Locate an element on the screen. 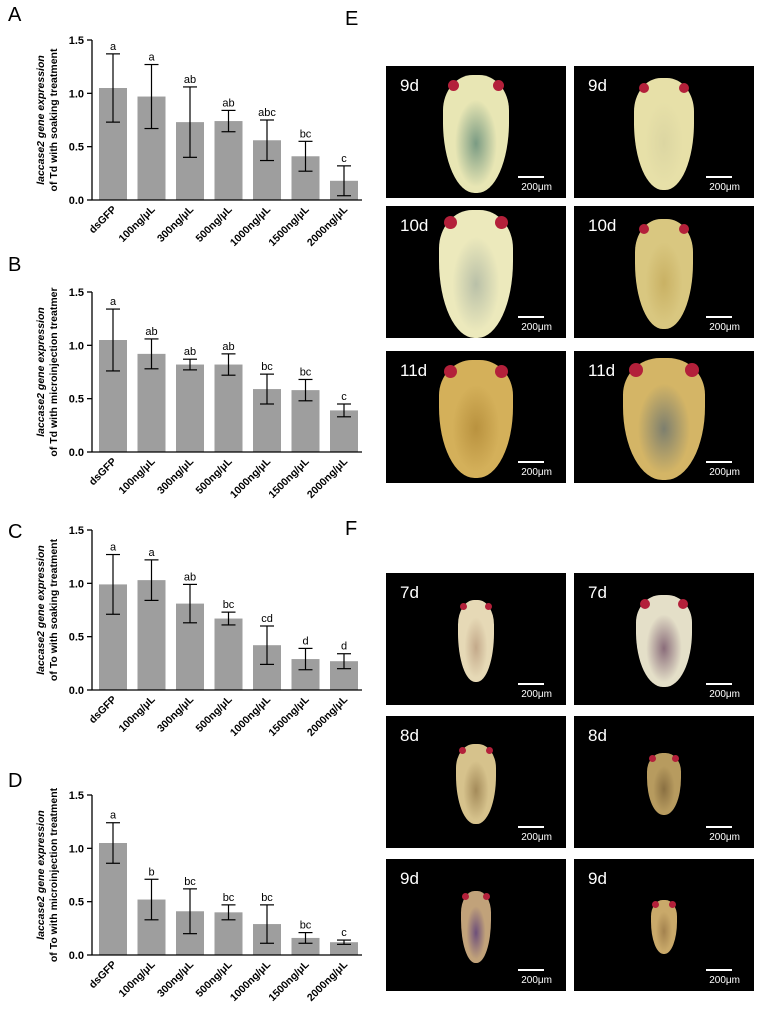  specimen-photo: 10d 200μm is located at coordinates (664, 272).